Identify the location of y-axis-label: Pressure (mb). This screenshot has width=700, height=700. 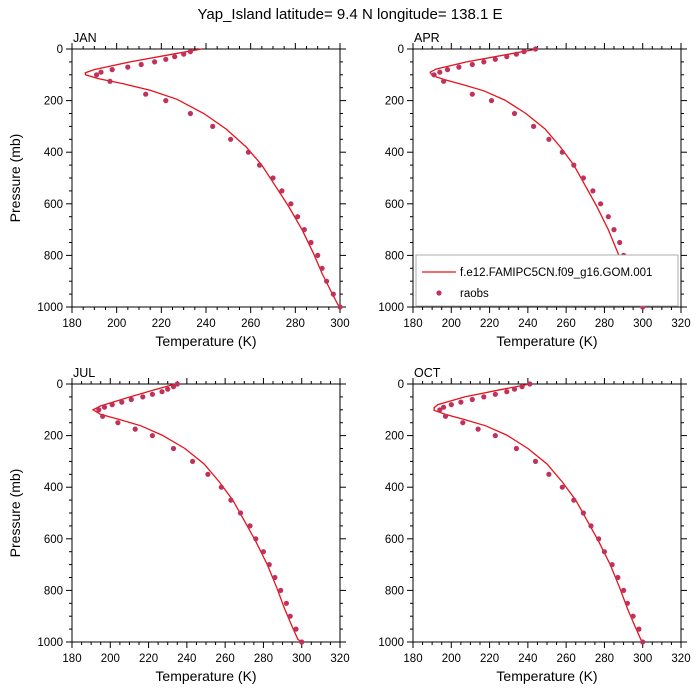
(15, 513).